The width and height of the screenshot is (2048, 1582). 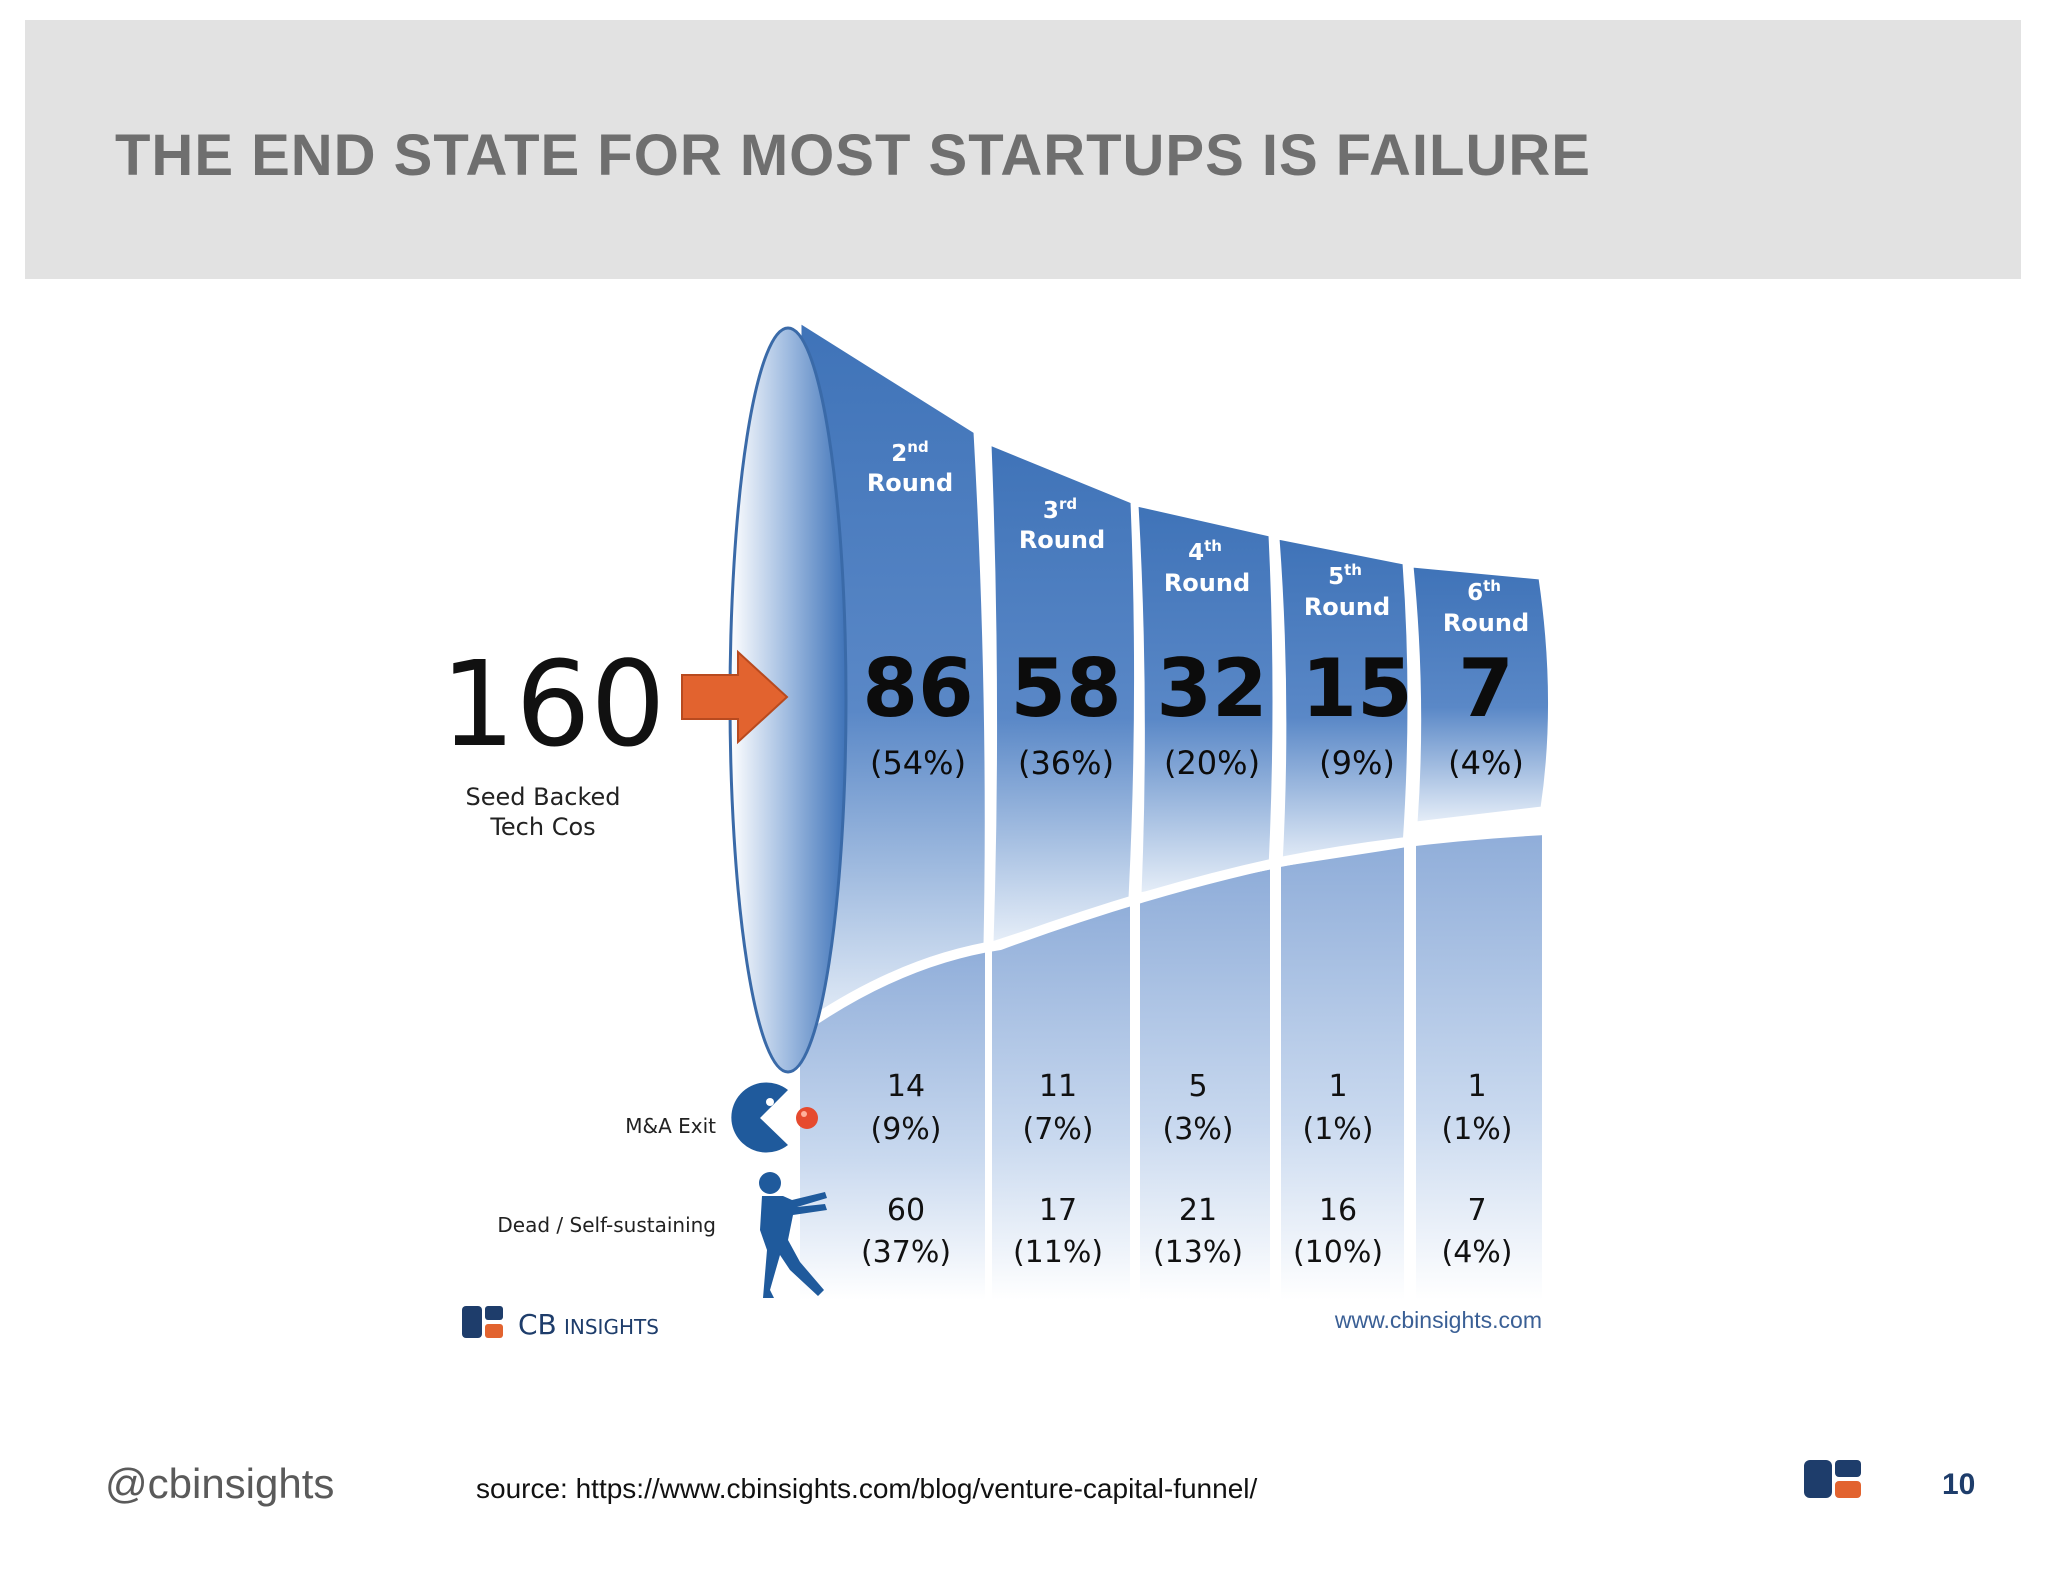 I want to click on funnel-highlight-curve, so click(x=1171, y=930).